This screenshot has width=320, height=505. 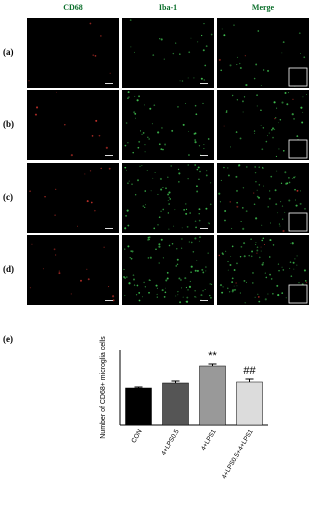 What do you see at coordinates (263, 7) in the screenshot?
I see `column-header: Merge` at bounding box center [263, 7].